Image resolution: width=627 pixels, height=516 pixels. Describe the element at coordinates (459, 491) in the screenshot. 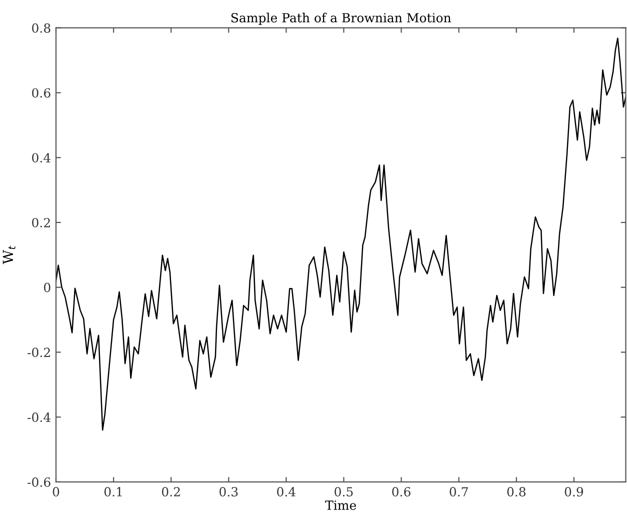

I see `x-tick-label: 0.7` at that location.